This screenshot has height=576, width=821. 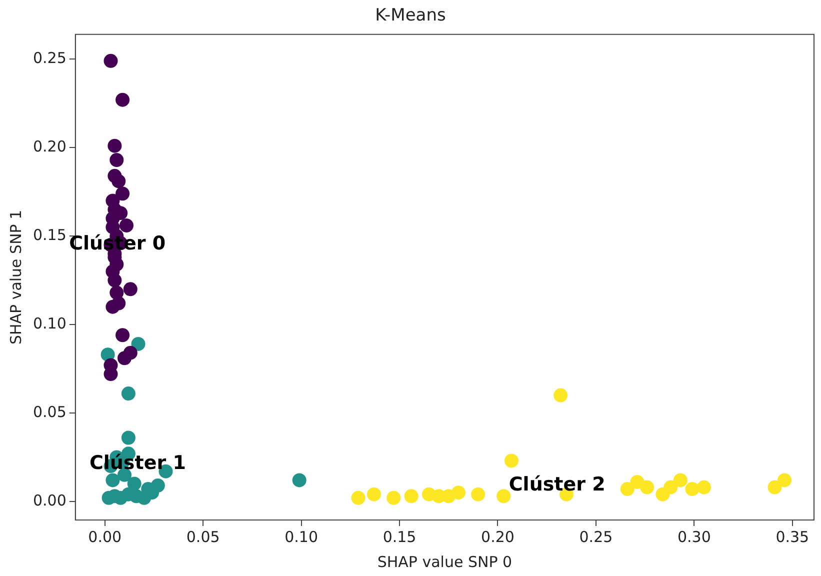 I want to click on x-axis-title: SHAP value SNP 0, so click(x=444, y=561).